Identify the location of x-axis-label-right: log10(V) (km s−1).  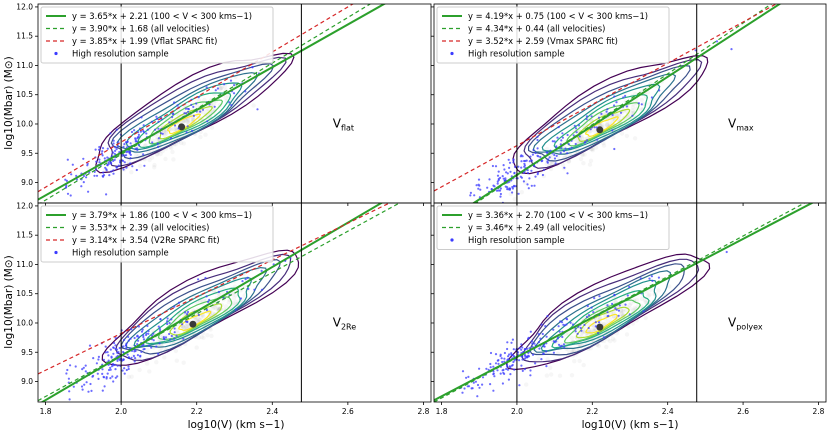
(630, 425).